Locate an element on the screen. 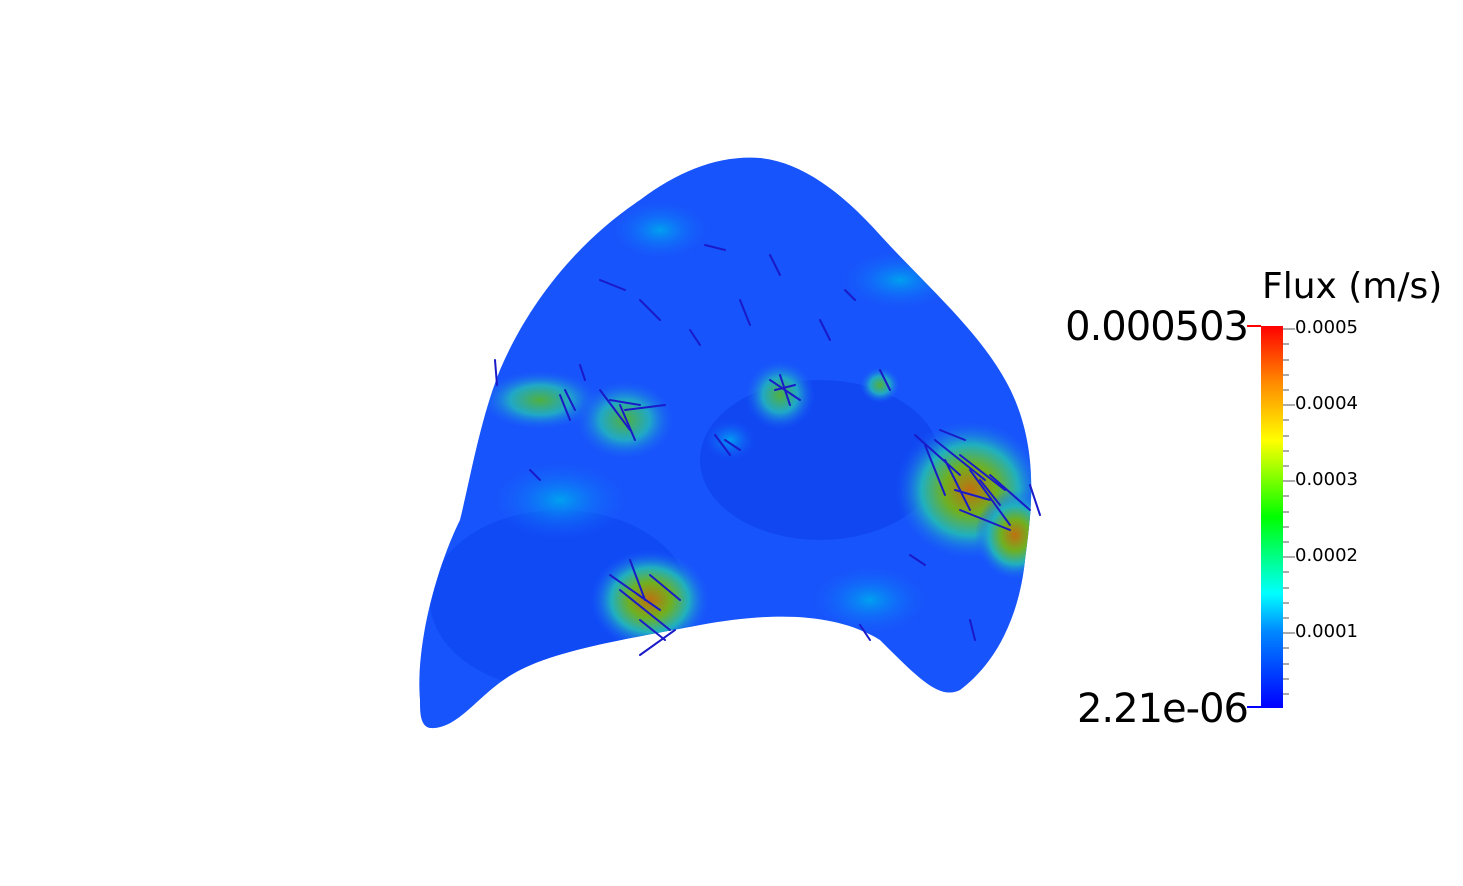 The image size is (1463, 886). legend-tick-label: 0.0003 is located at coordinates (1326, 479).